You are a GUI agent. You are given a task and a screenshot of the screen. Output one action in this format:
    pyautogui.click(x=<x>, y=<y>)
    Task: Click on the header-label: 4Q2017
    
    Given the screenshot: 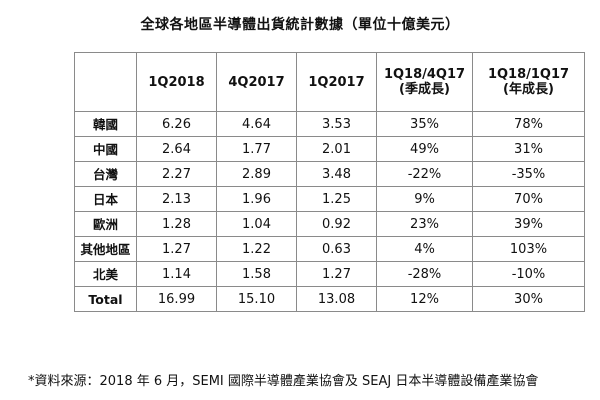 What is the action you would take?
    pyautogui.click(x=256, y=82)
    